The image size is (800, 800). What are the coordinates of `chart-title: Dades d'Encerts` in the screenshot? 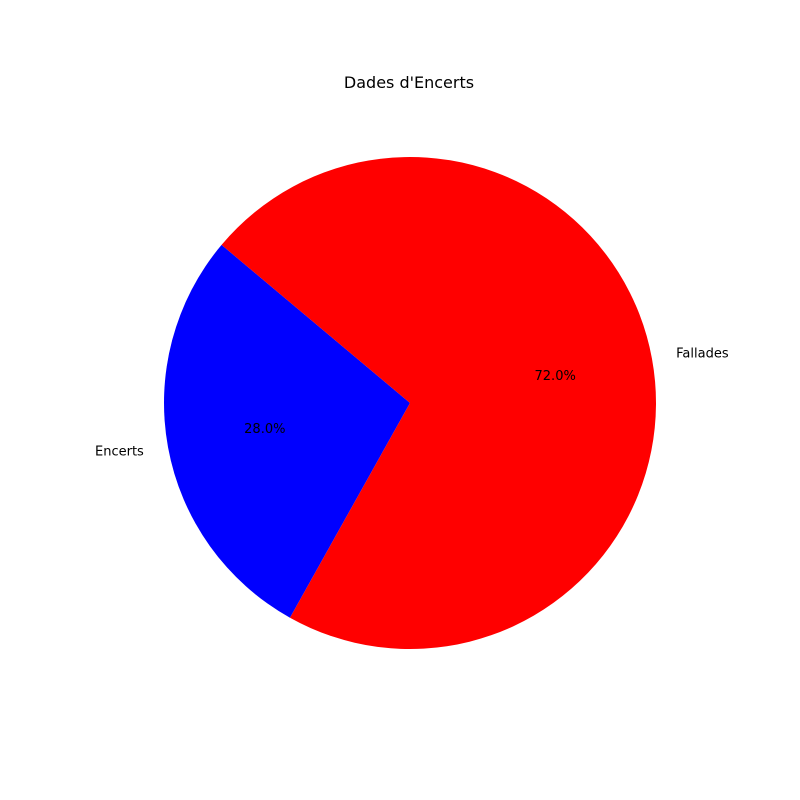 It's located at (409, 82).